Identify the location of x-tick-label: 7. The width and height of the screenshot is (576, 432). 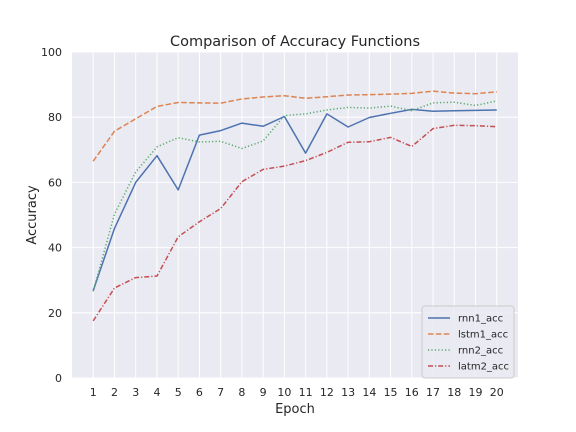
(220, 392).